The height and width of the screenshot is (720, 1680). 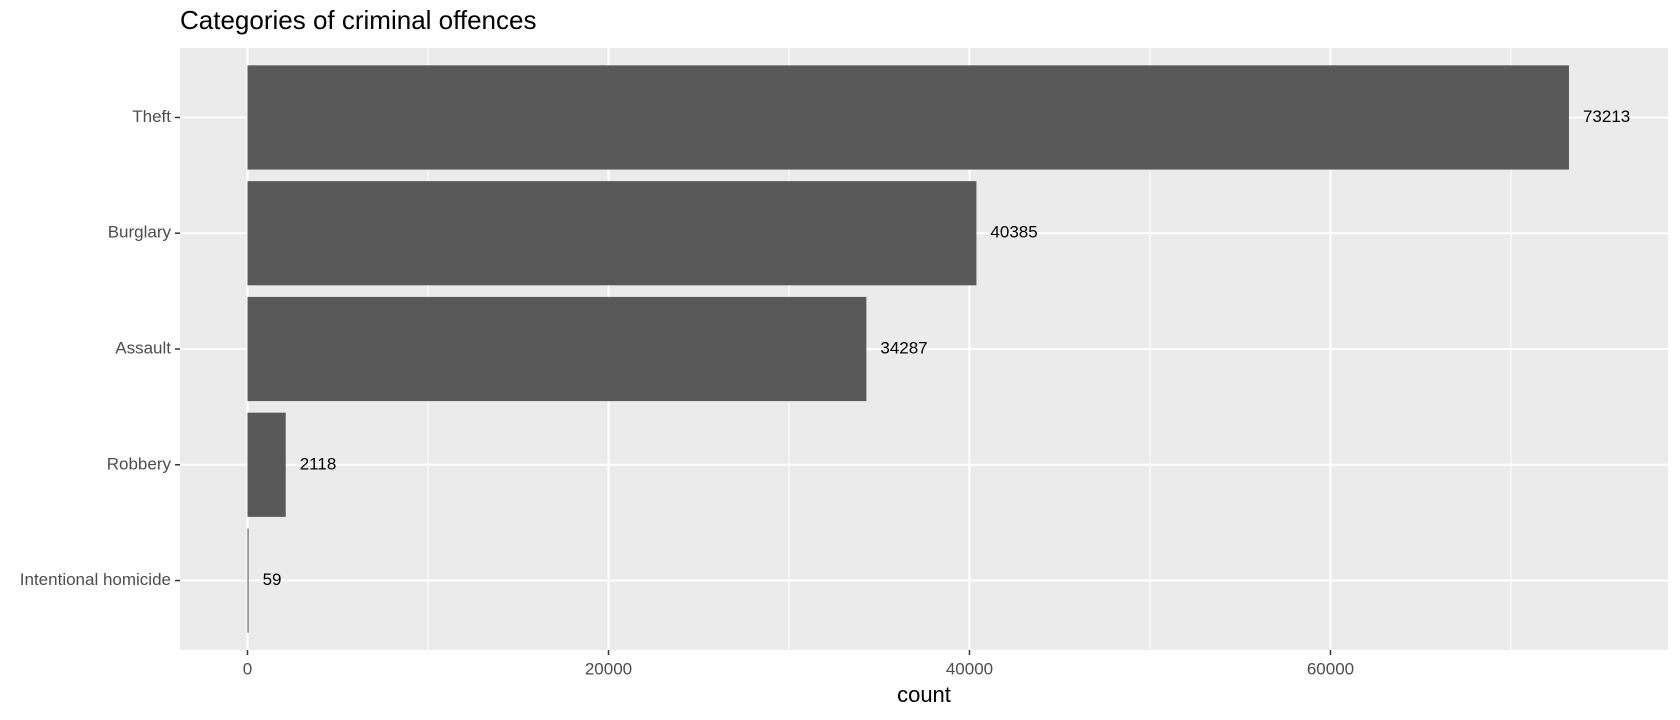 I want to click on y-tick-label: Intentional homicide, so click(x=95, y=579).